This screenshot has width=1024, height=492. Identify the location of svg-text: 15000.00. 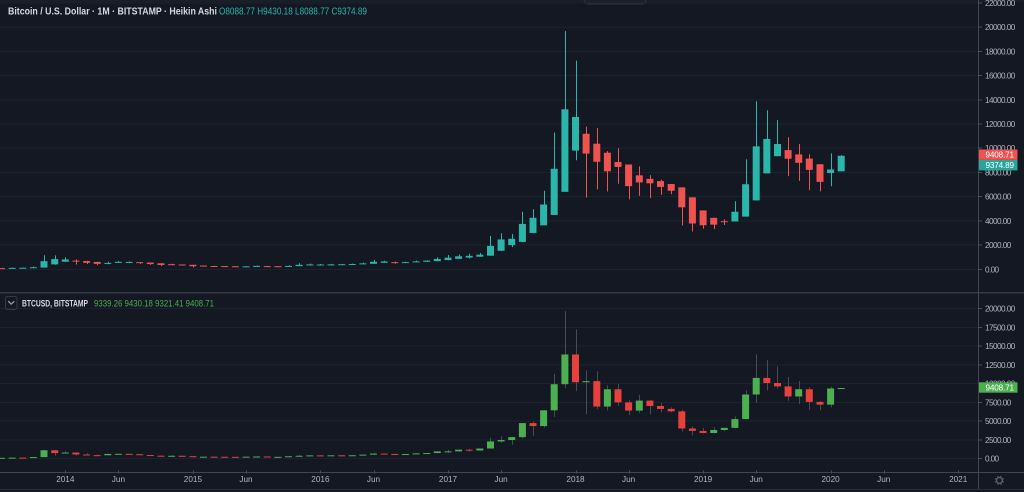
(1000, 346).